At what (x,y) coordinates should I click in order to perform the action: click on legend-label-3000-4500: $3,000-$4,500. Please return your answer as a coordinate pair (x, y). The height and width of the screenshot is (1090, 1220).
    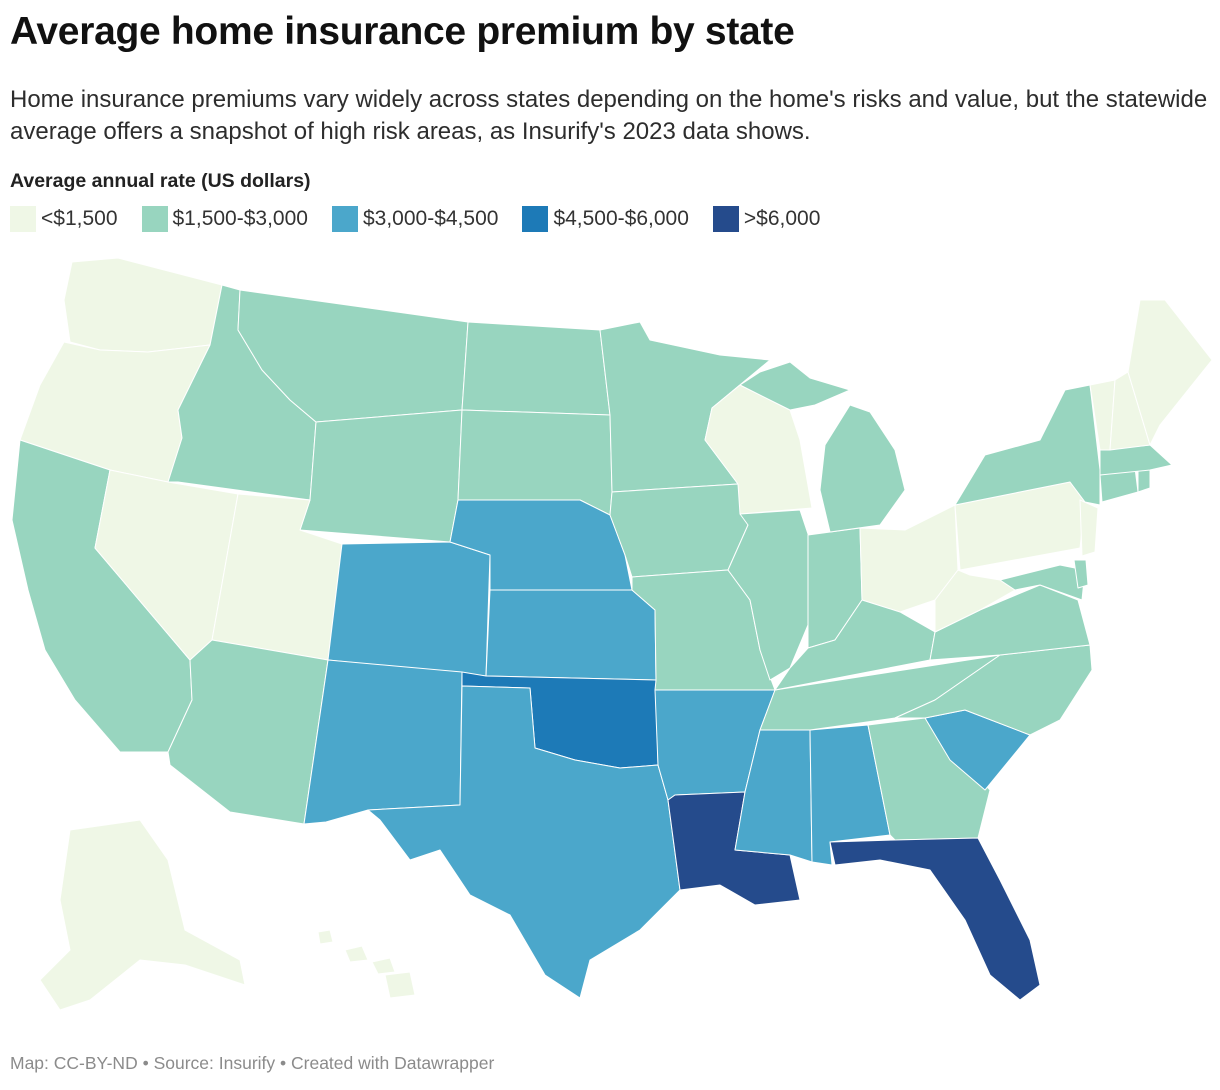
    Looking at the image, I should click on (430, 218).